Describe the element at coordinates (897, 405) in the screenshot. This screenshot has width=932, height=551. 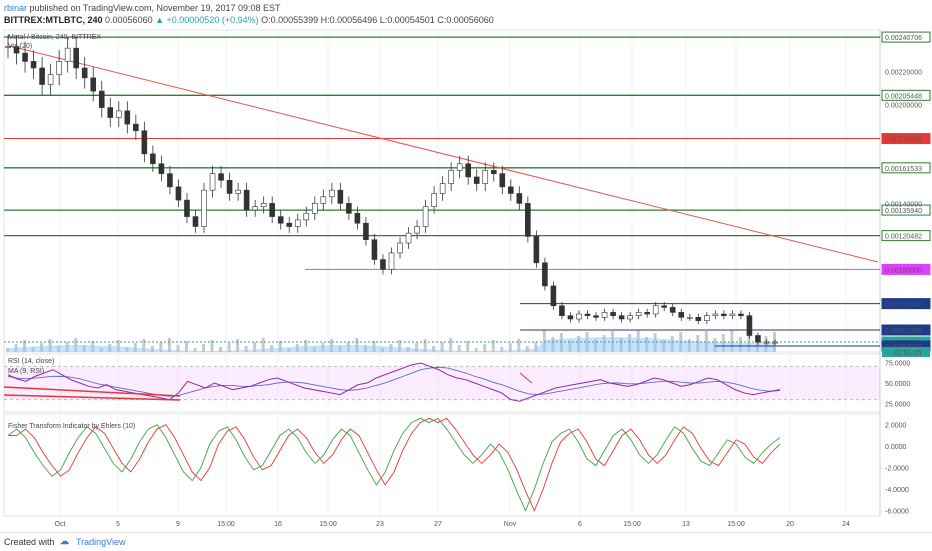
I see `rsi-tick-label: 25.0000` at that location.